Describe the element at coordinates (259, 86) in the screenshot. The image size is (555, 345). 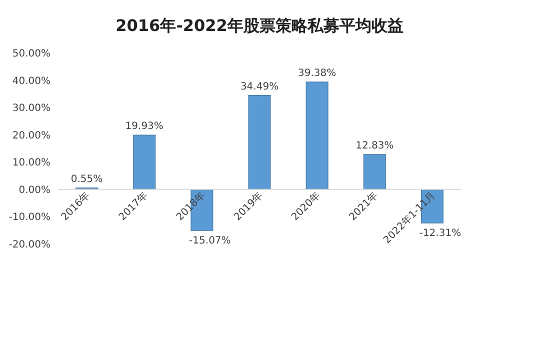
I see `data-label: 34.49%` at that location.